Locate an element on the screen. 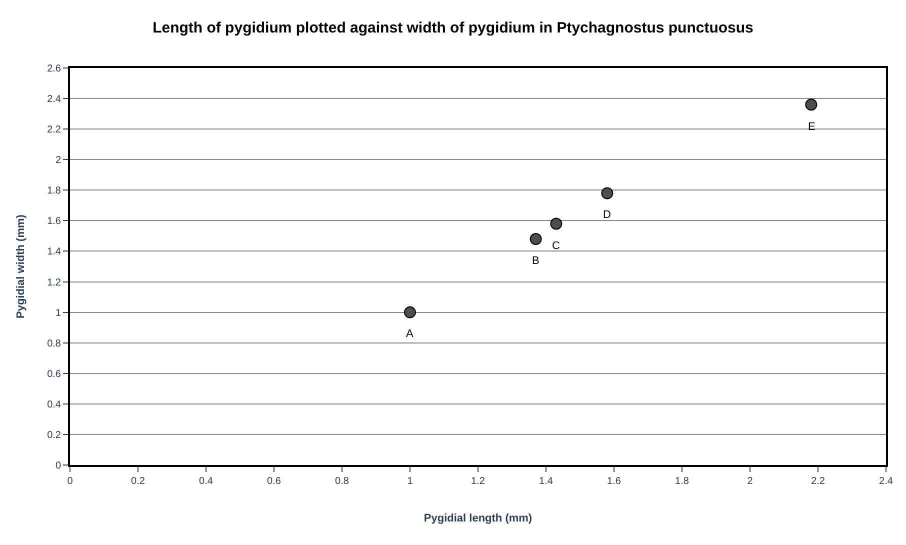 The width and height of the screenshot is (906, 545). x-tick-label: 1.4 is located at coordinates (546, 481).